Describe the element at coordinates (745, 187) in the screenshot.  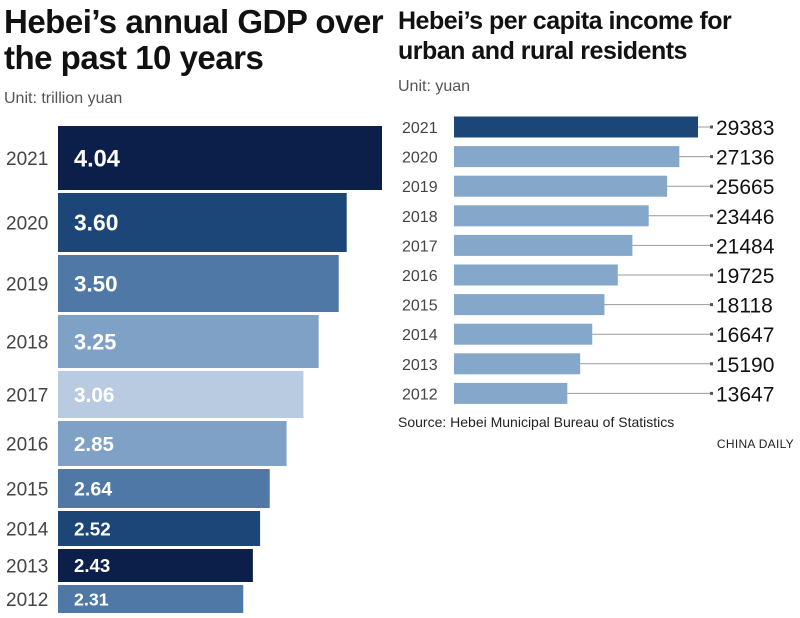
I see `income-value-label: 25665` at that location.